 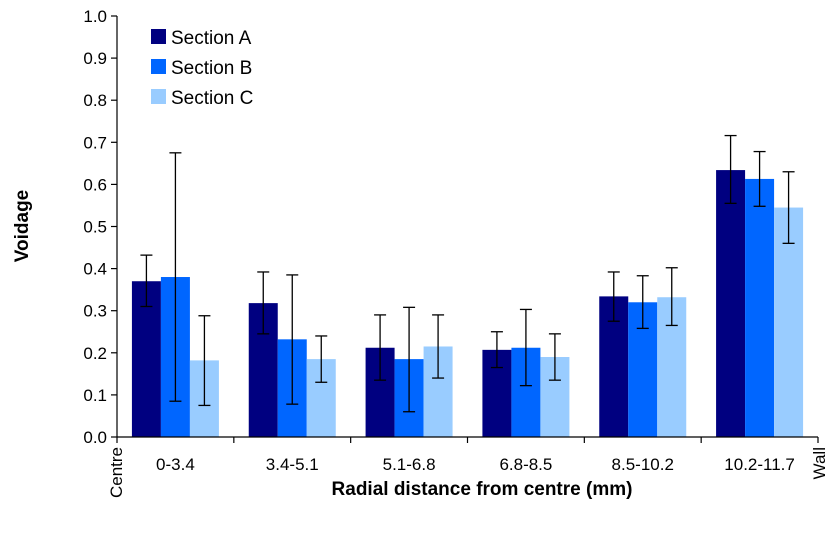 What do you see at coordinates (525, 464) in the screenshot?
I see `x-tick-label: 6.8-8.5` at bounding box center [525, 464].